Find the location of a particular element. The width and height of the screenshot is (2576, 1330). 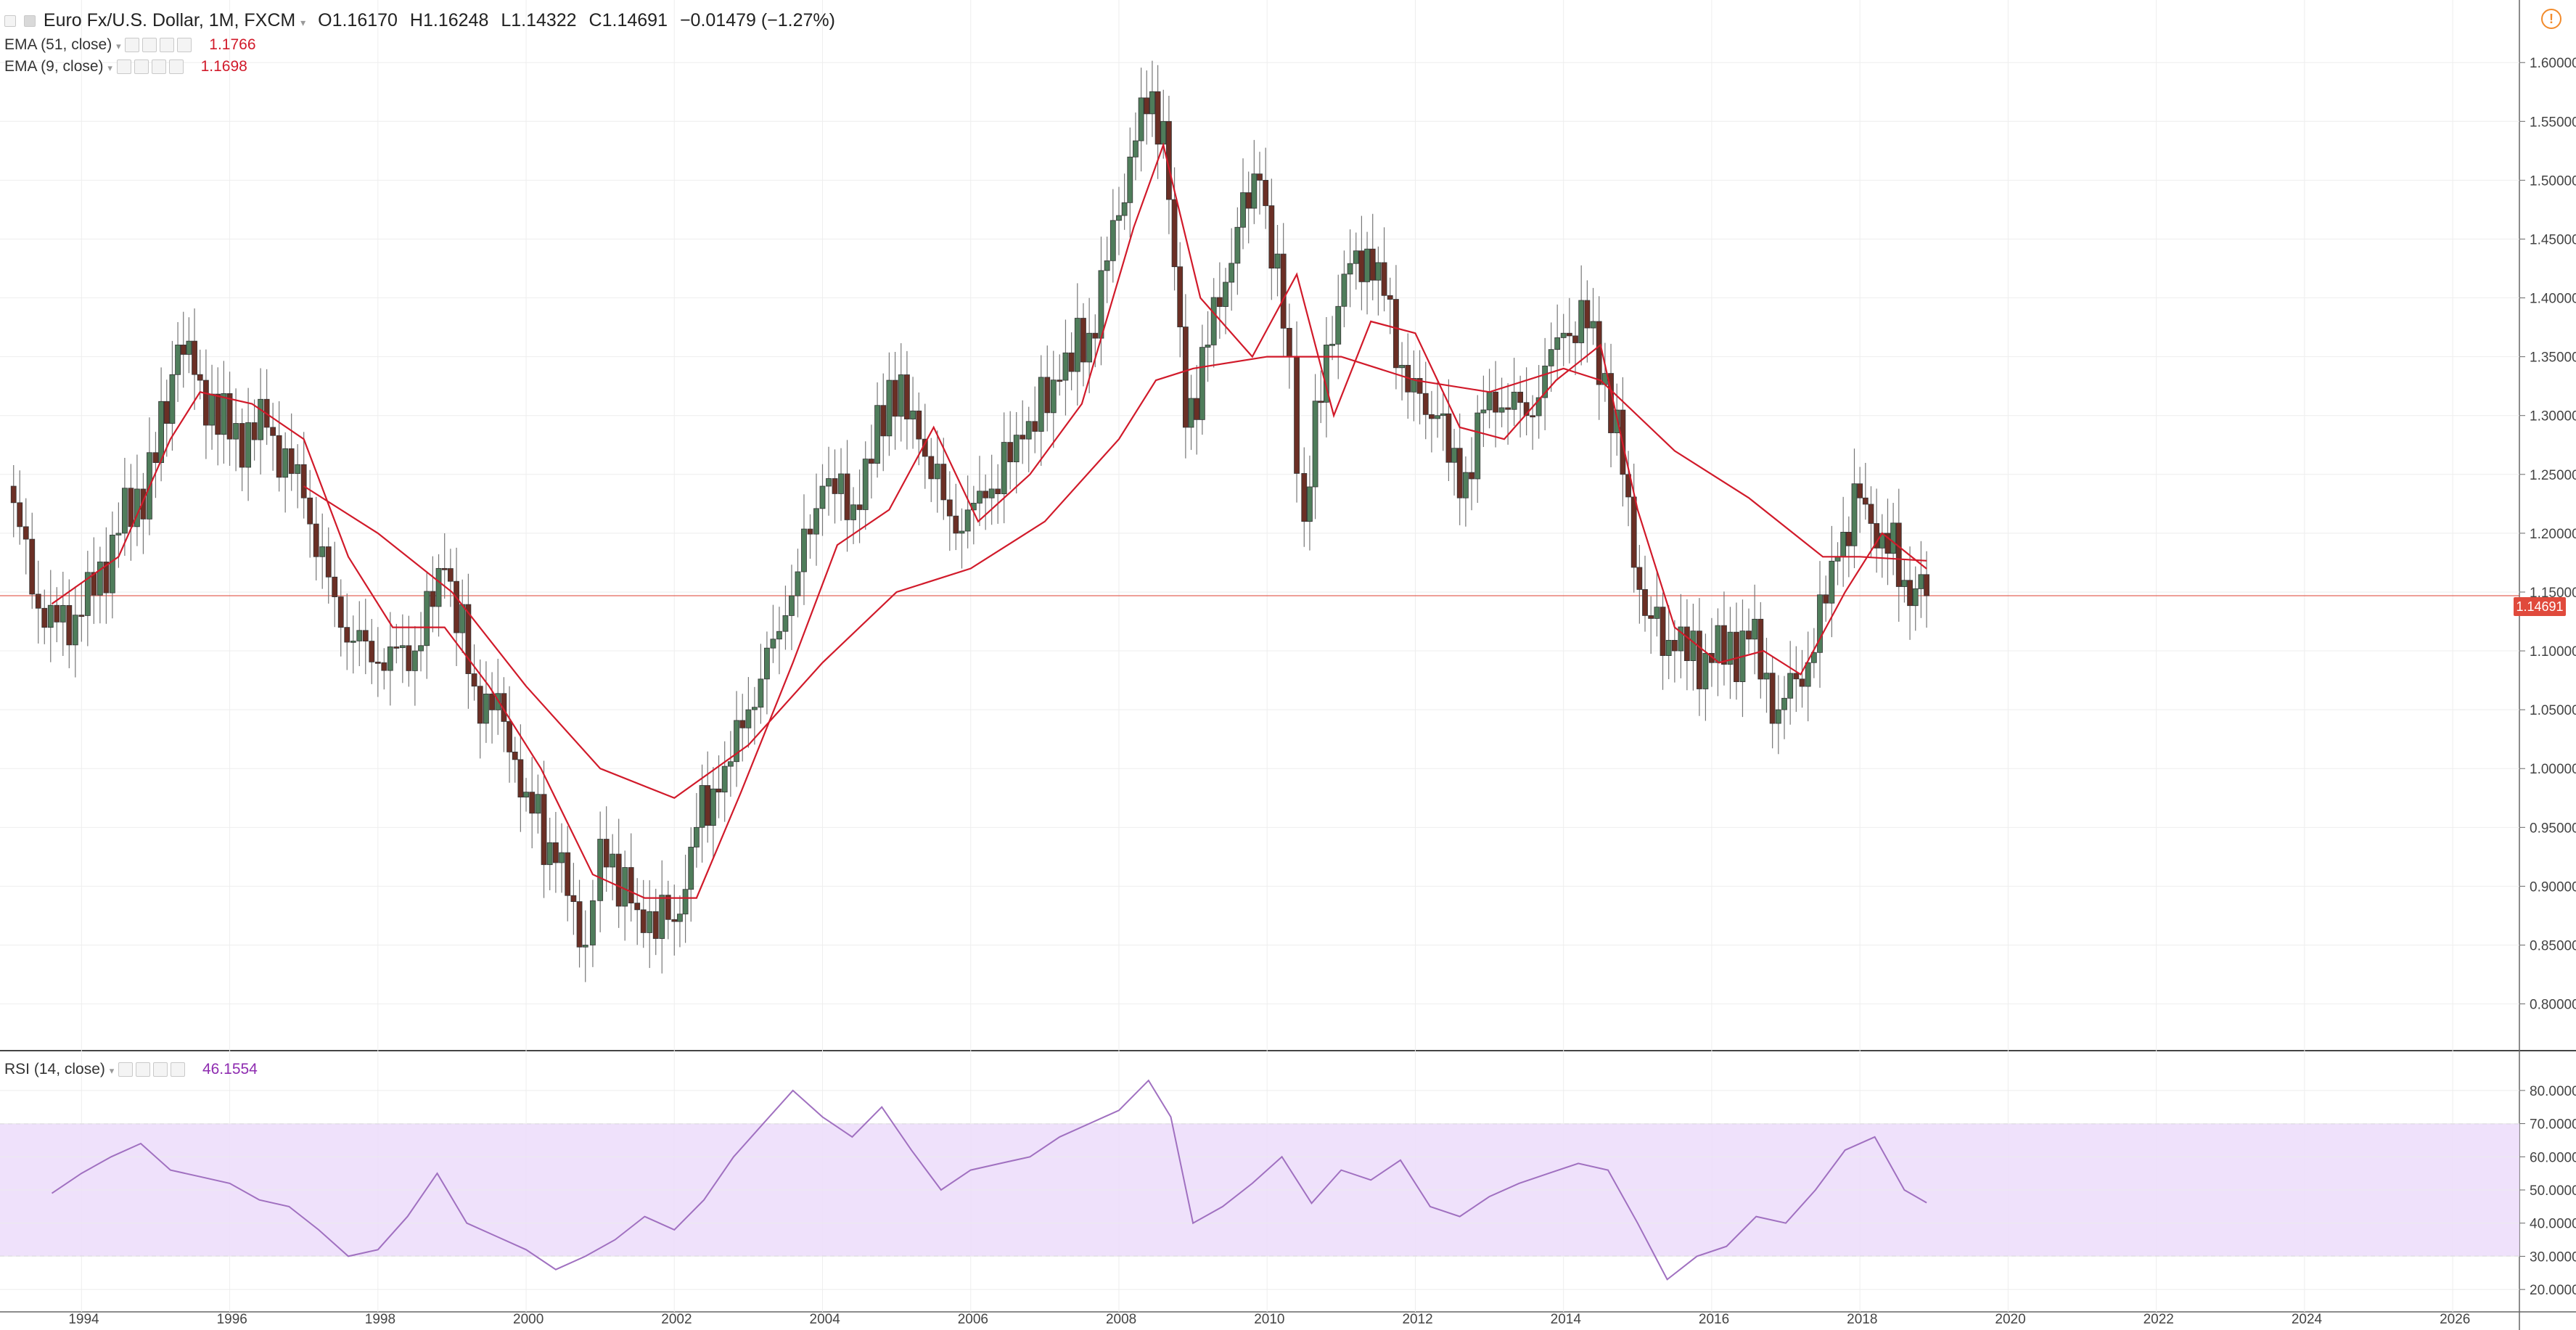

settings-icon is located at coordinates (143, 1069).